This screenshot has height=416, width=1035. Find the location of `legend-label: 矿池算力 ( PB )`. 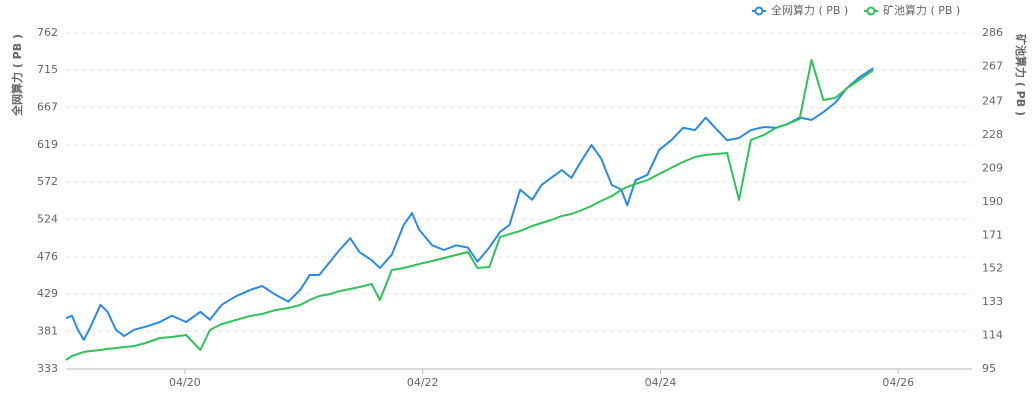

legend-label: 矿池算力 ( PB ) is located at coordinates (921, 10).